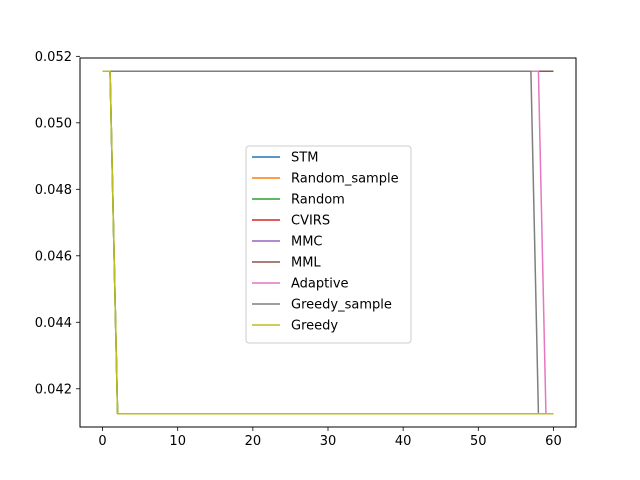  Describe the element at coordinates (102, 441) in the screenshot. I see `x-tick-label: 0` at that location.